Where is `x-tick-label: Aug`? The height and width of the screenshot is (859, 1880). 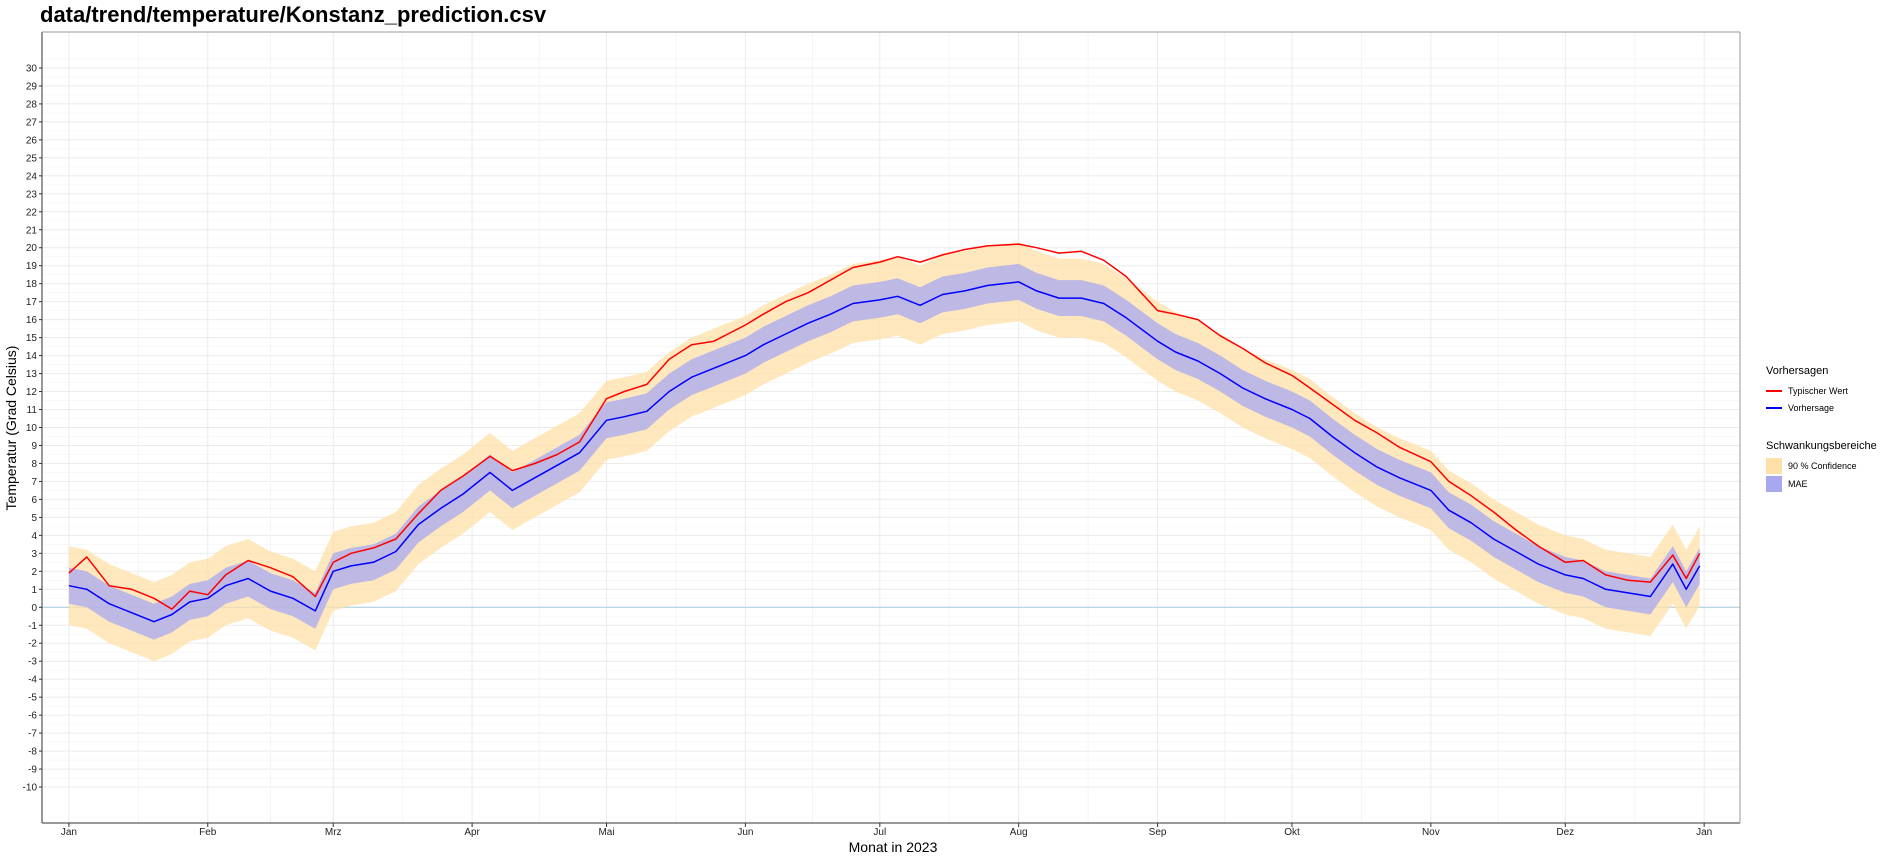
x-tick-label: Aug is located at coordinates (1019, 832).